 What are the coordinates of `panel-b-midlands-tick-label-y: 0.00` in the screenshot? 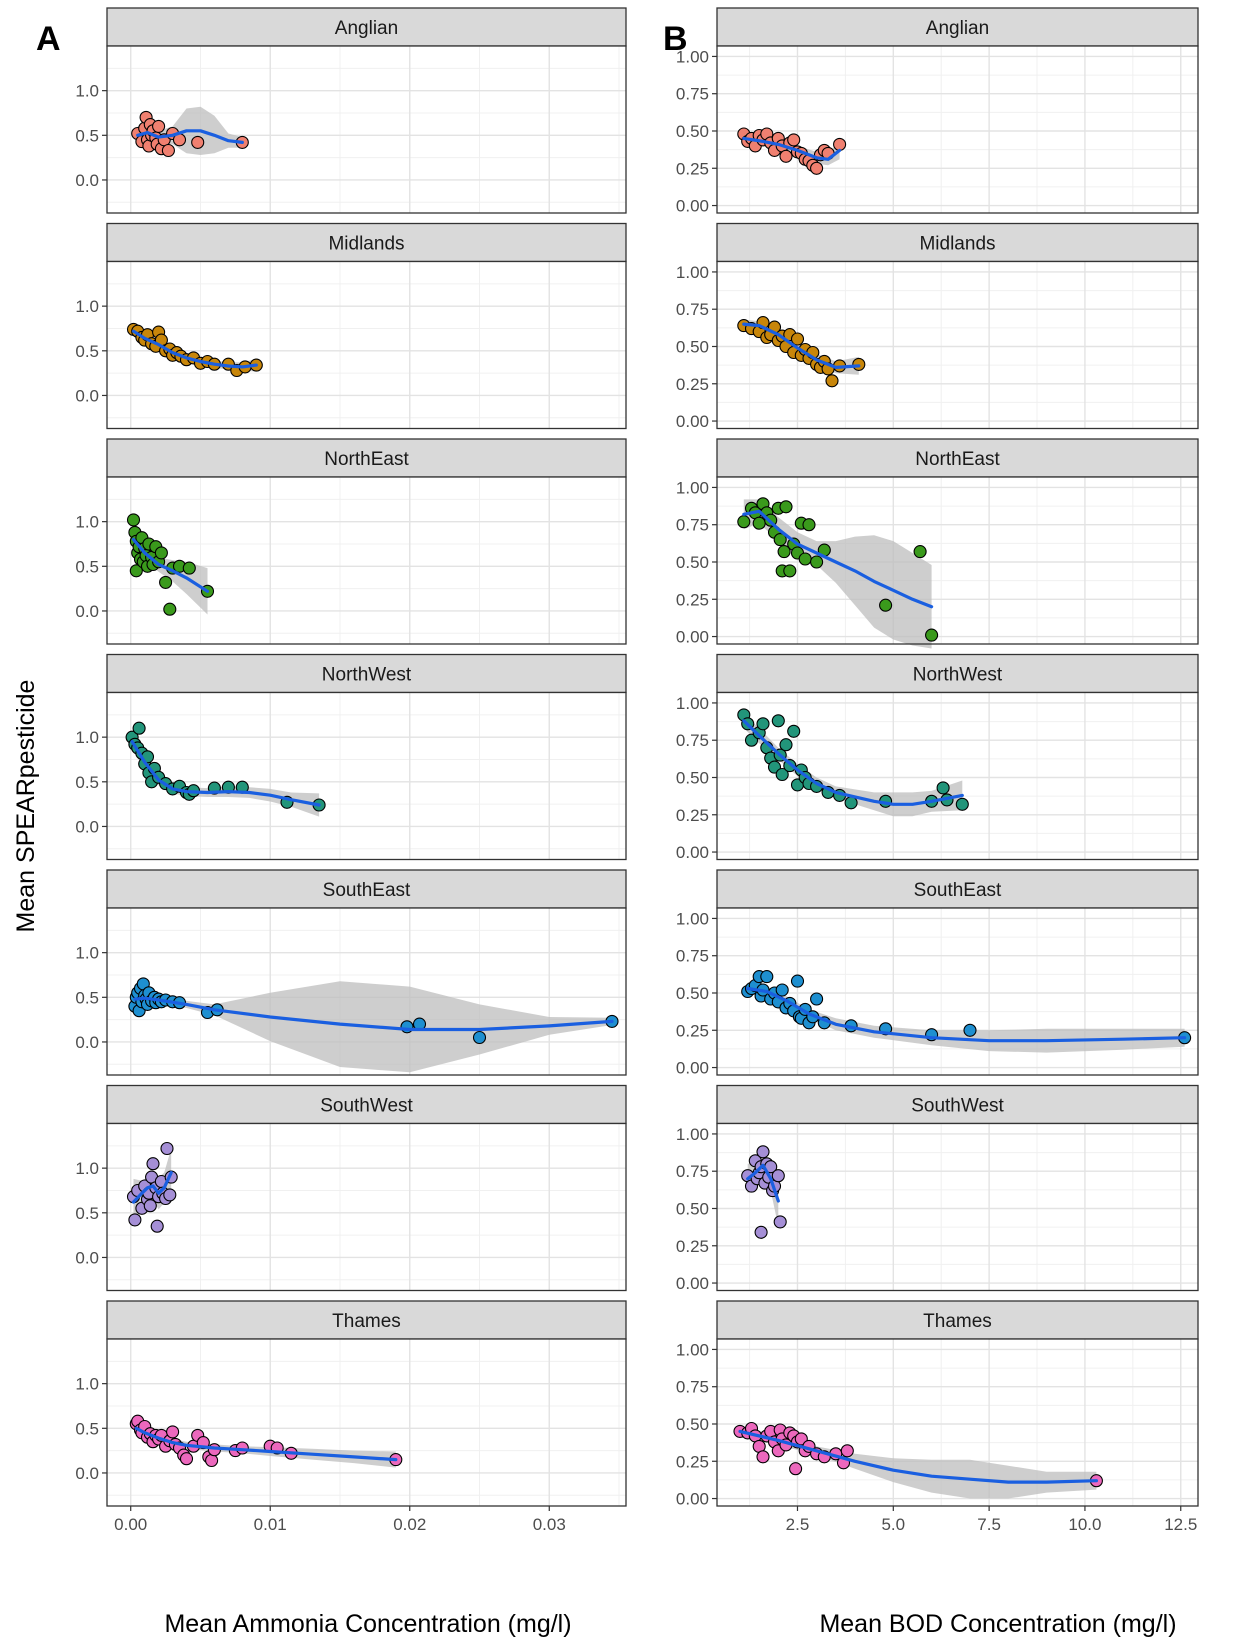 It's located at (692, 421).